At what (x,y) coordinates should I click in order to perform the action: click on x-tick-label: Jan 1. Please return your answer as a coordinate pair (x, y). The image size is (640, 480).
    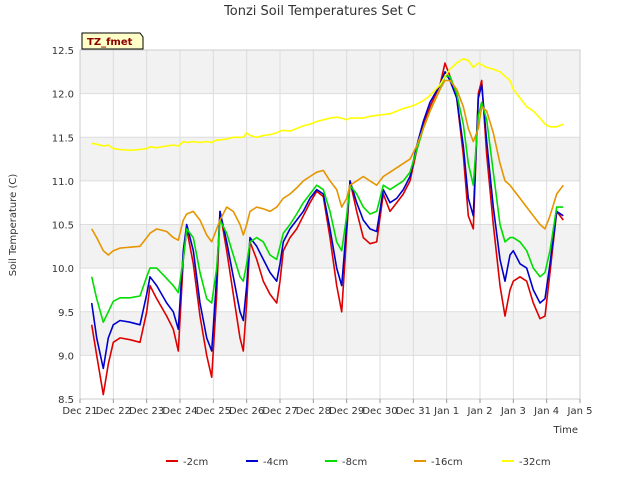
    Looking at the image, I should click on (446, 411).